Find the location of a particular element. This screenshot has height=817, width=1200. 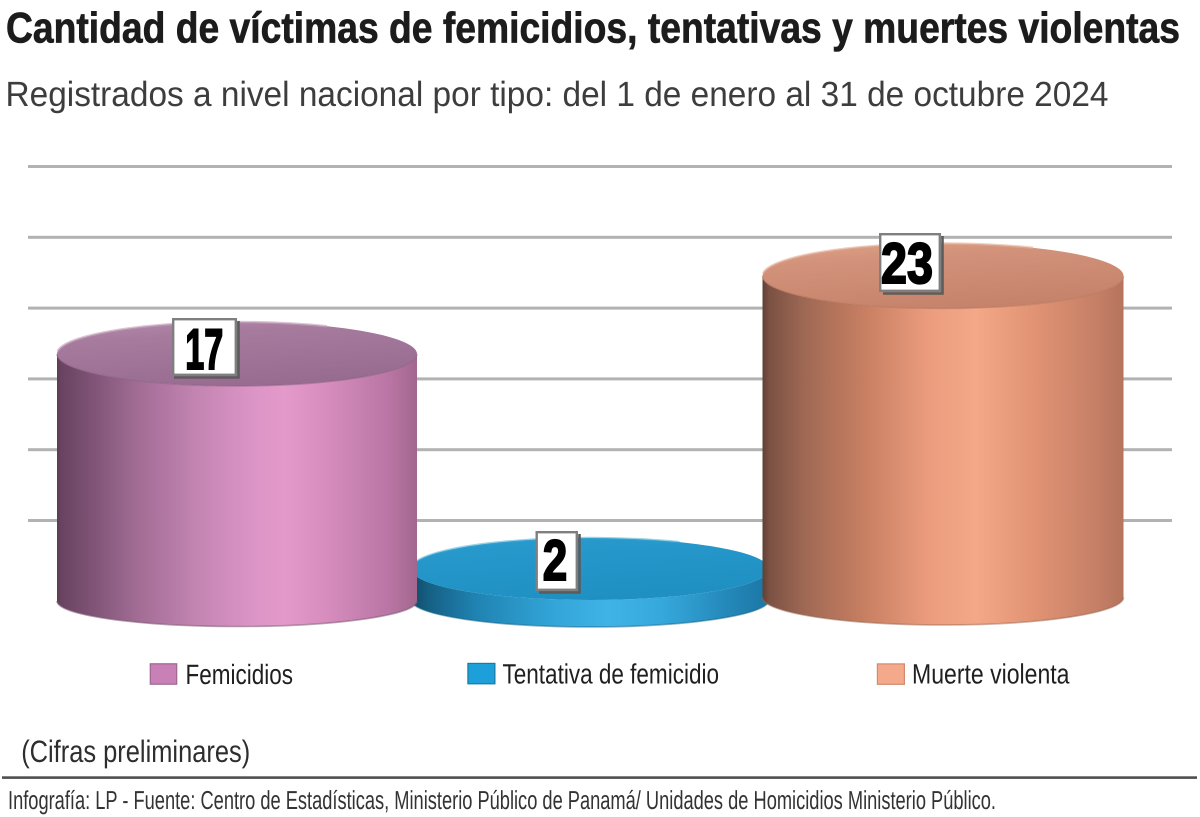

svg-text: Femicidios is located at coordinates (240, 674).